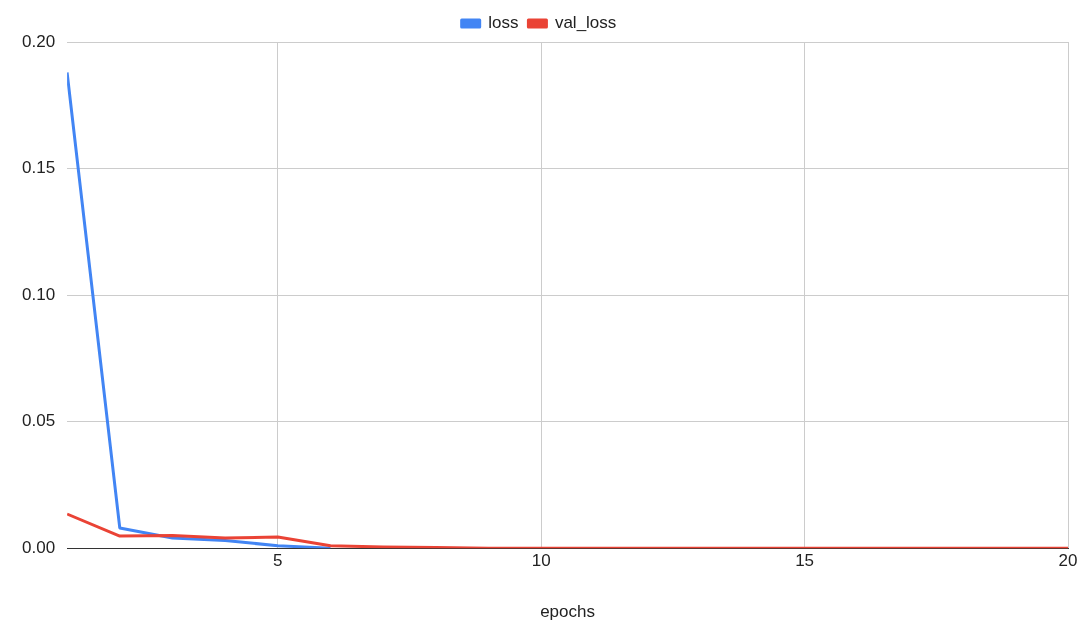 The image size is (1090, 637). I want to click on legend-label: val_loss, so click(585, 23).